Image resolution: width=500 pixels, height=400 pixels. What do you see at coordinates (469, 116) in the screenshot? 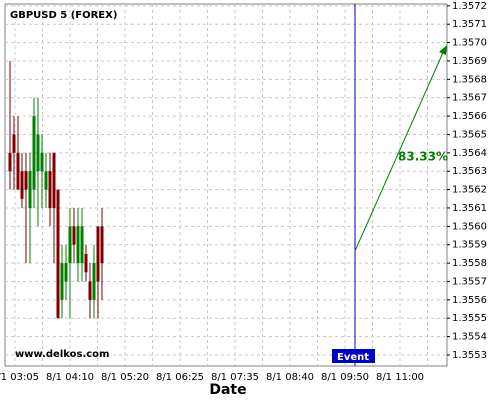
I see `y-tick-label: 1.3566` at bounding box center [469, 116].